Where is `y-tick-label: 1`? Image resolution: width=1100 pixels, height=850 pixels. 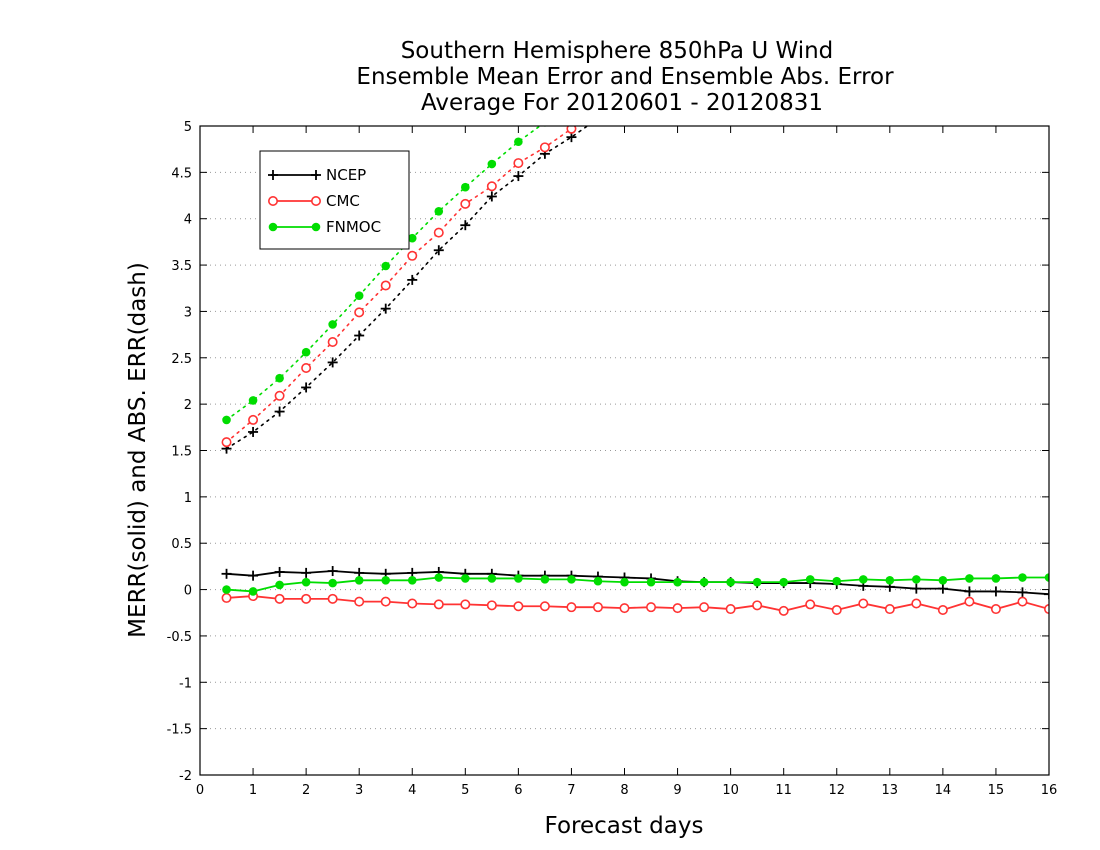 y-tick-label: 1 is located at coordinates (188, 498).